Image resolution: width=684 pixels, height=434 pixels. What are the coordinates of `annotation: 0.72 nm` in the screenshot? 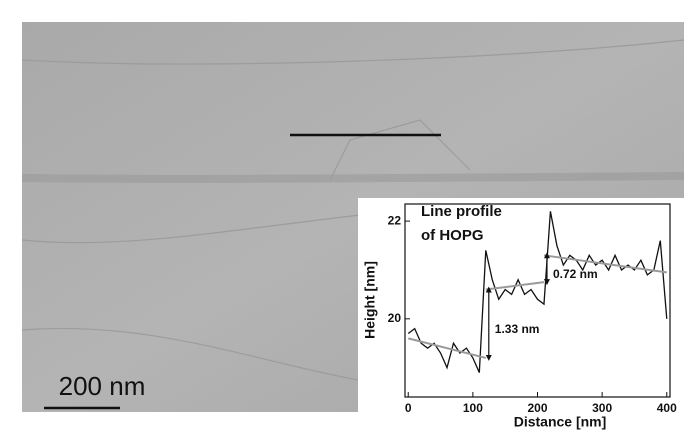 It's located at (575, 274).